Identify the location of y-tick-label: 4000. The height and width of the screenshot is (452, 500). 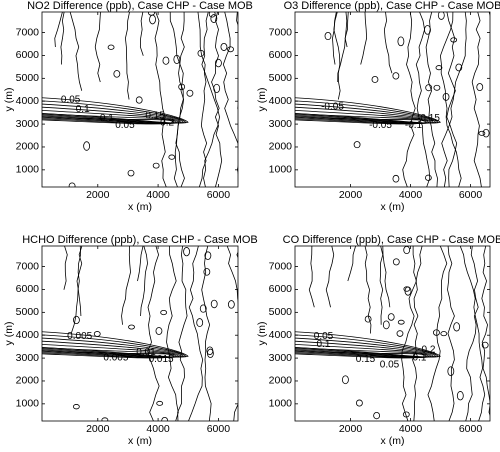
(28, 335).